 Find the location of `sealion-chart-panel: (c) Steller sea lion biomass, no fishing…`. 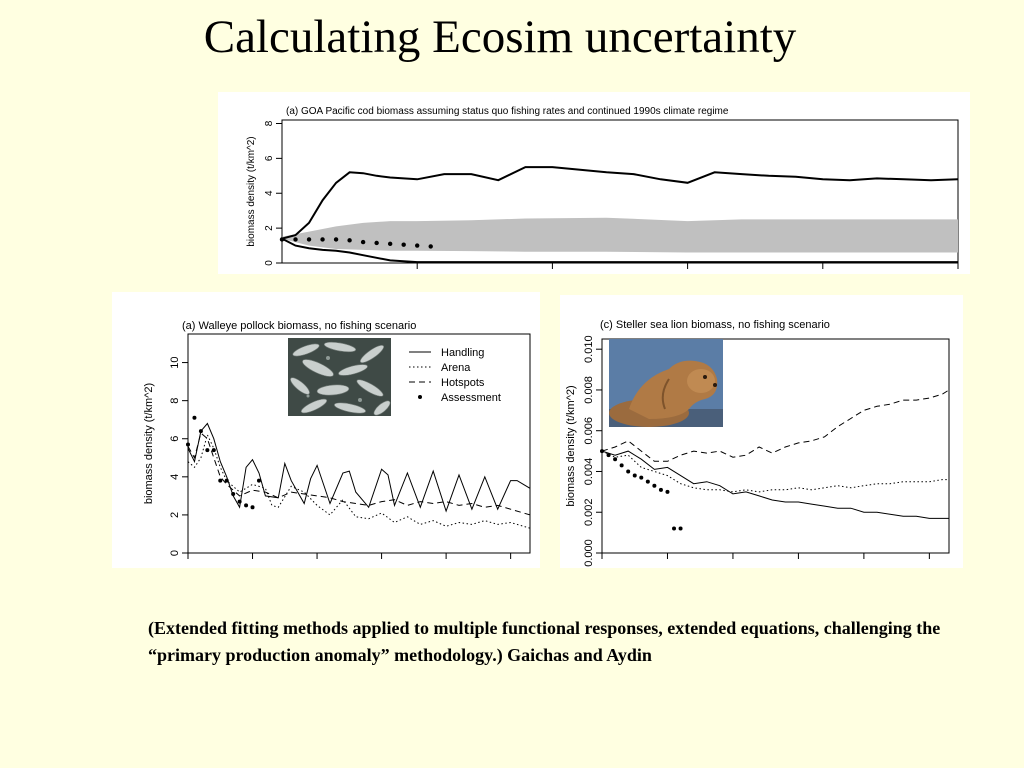

sealion-chart-panel: (c) Steller sea lion biomass, no fishing… is located at coordinates (761, 431).